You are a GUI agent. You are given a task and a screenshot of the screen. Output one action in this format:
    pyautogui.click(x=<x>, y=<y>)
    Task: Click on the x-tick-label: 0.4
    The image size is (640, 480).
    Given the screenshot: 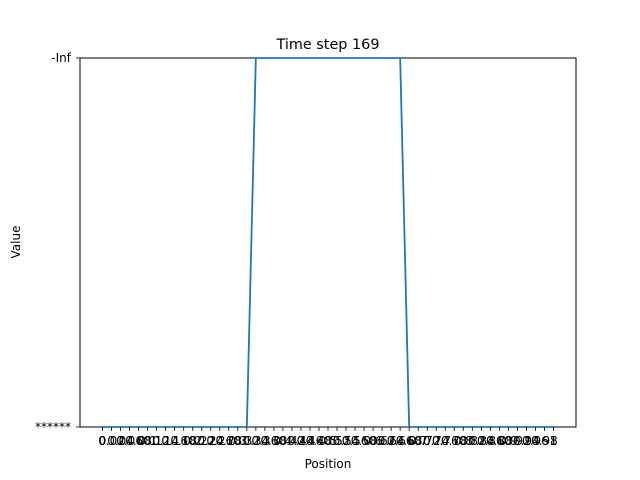 What is the action you would take?
    pyautogui.click(x=282, y=441)
    